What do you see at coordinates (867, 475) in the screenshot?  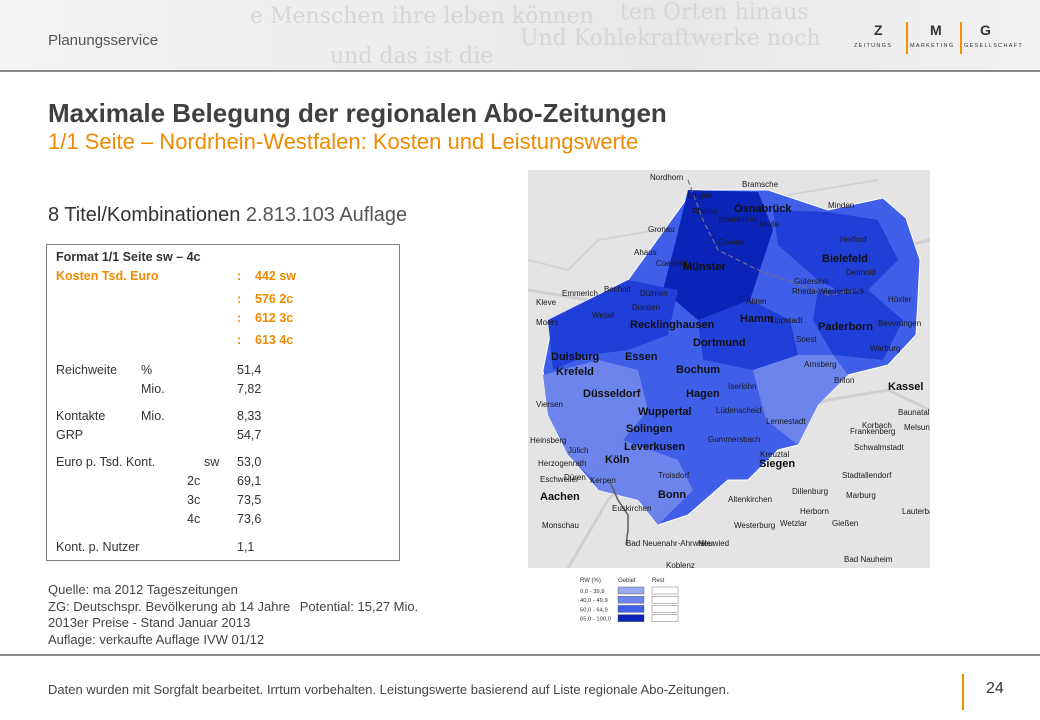 I see `map-city-label: Stadtallendorf` at bounding box center [867, 475].